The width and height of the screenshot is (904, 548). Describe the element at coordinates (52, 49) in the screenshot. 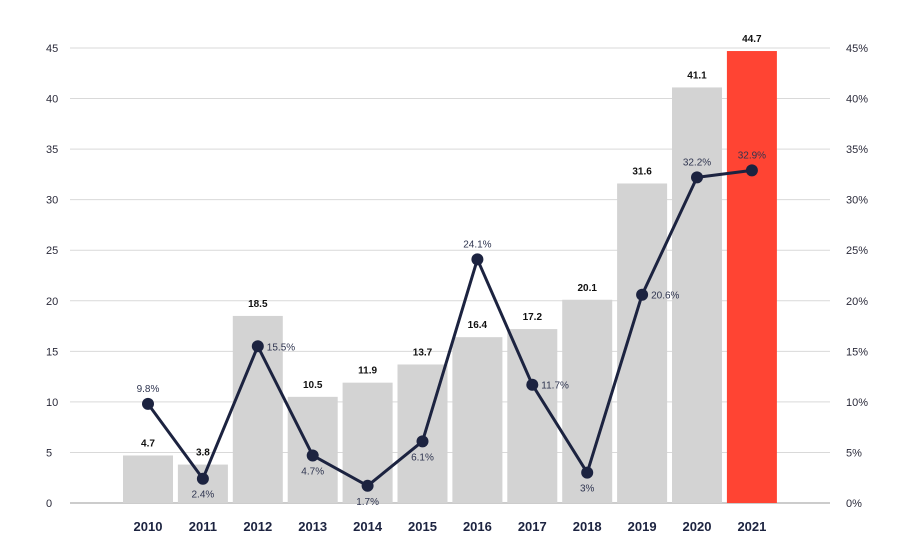

I see `left-tick-label: 45` at that location.